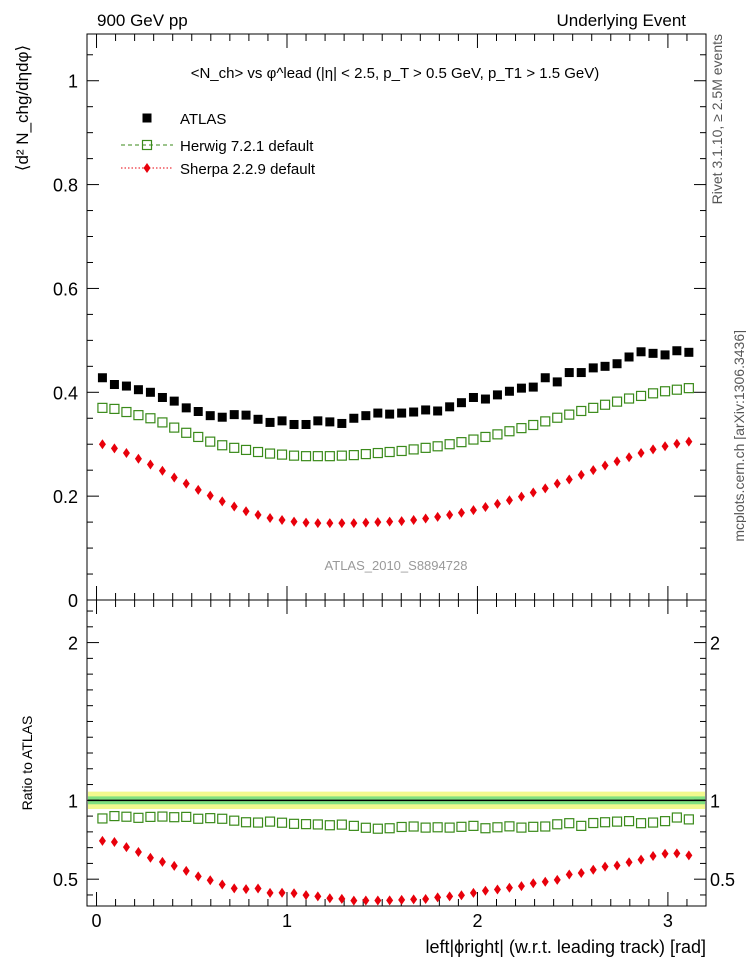 The image size is (746, 972). I want to click on herwig-7-2-1-default-legend-label: Herwig 7.2.1 default, so click(247, 146).